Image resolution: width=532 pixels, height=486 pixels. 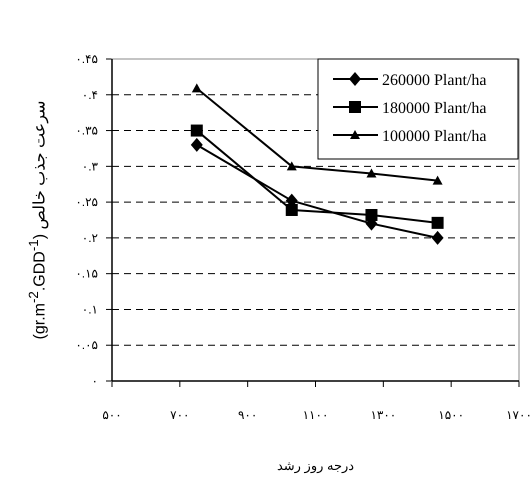 I want to click on y-tick-label: ۰.۳, so click(x=90, y=166).